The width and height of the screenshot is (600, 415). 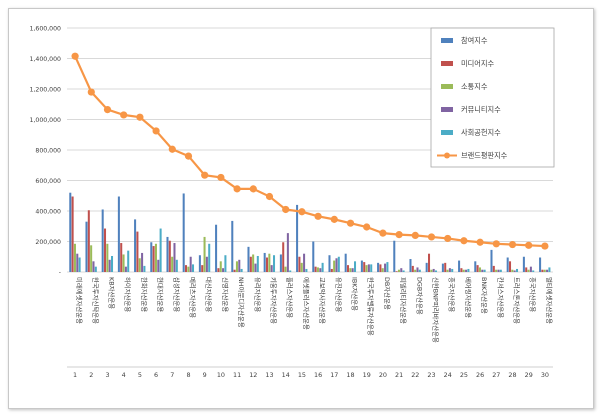 What do you see at coordinates (48, 181) in the screenshot?
I see `y-tick-label: 600,000` at bounding box center [48, 181].